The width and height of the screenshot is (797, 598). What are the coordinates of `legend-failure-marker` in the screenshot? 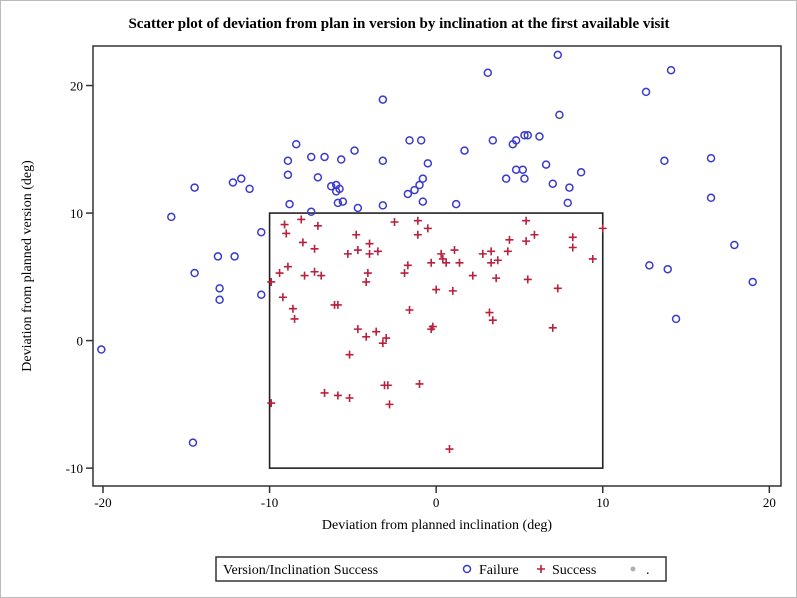 It's located at (467, 569).